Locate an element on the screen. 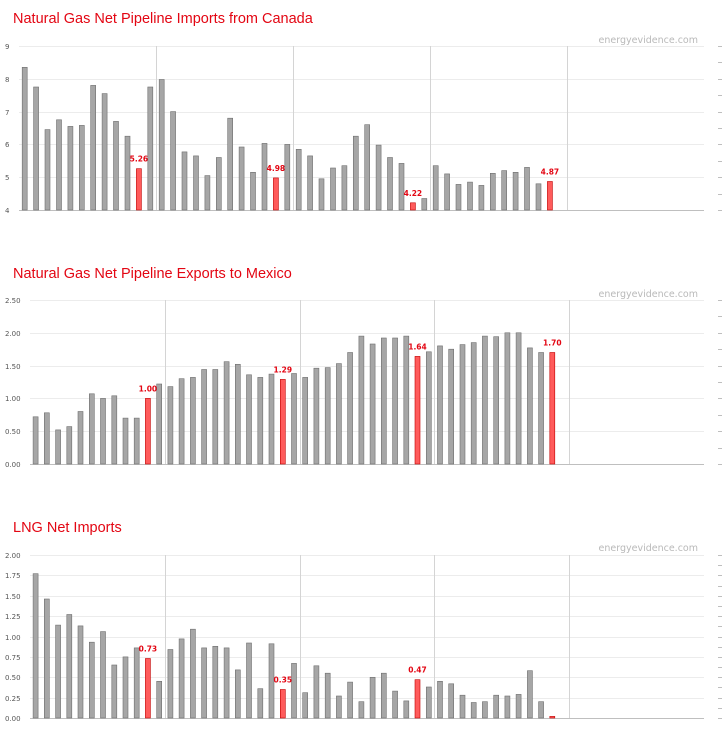  data-label: 4.22 is located at coordinates (413, 193).